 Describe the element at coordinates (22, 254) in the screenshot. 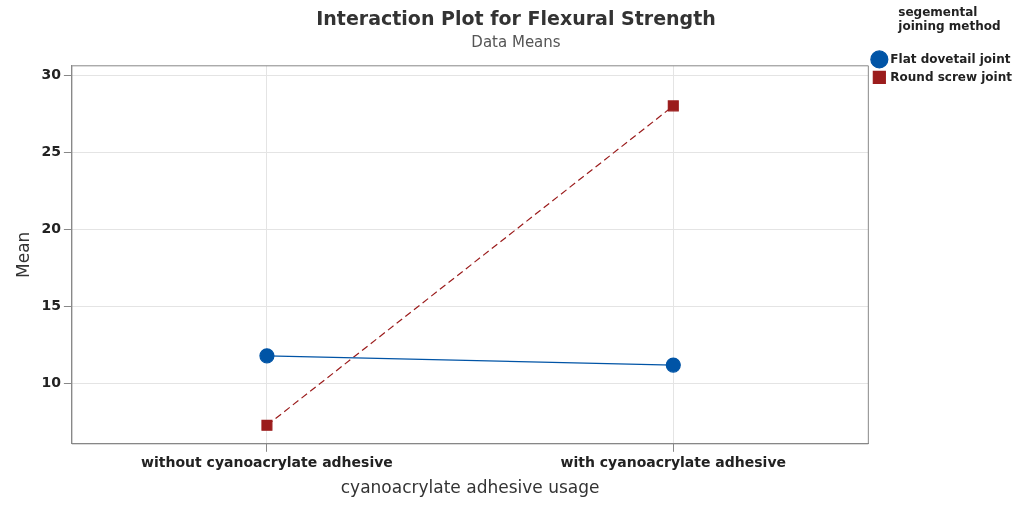

I see `y-axis-title: Mean` at that location.